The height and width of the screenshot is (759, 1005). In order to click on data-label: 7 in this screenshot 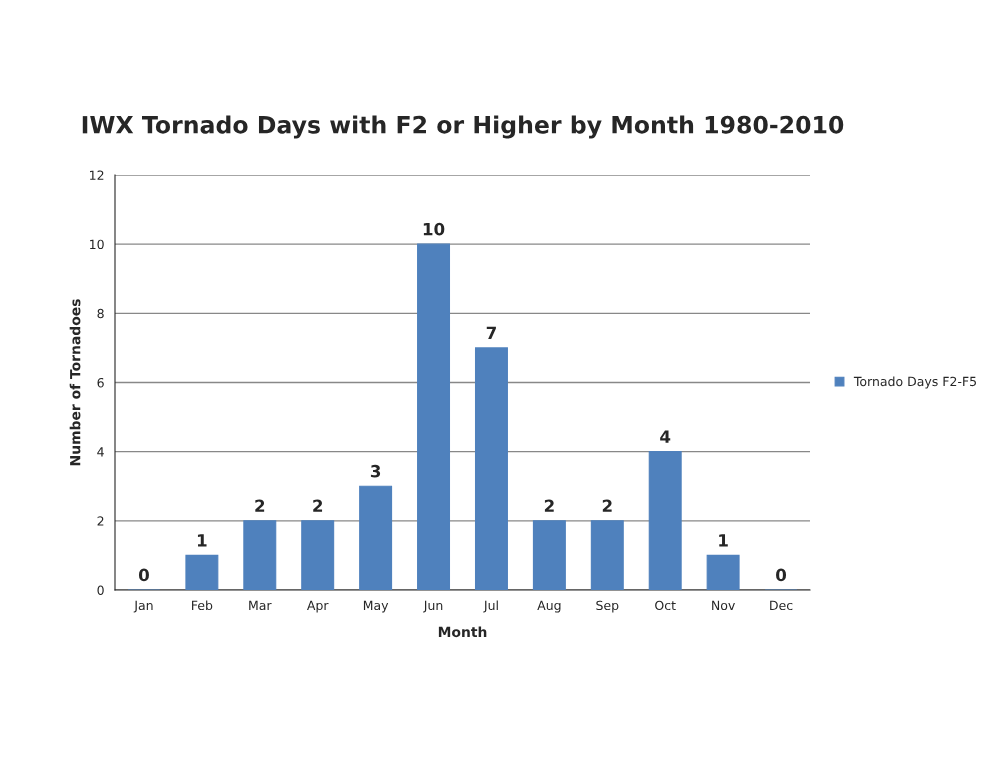, I will do `click(491, 332)`.